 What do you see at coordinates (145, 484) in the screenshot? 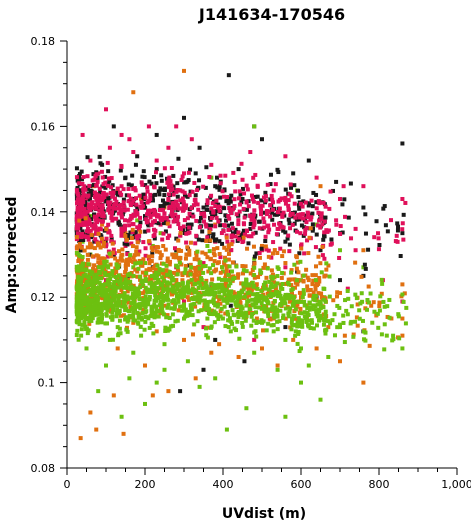
I see `x-tick-label: 200` at bounding box center [145, 484].